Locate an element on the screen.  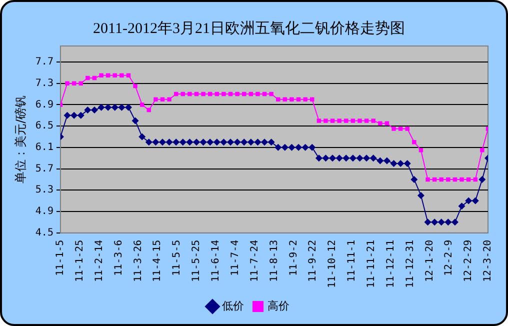
x-tick-label: 11-4-15 is located at coordinates (158, 261).